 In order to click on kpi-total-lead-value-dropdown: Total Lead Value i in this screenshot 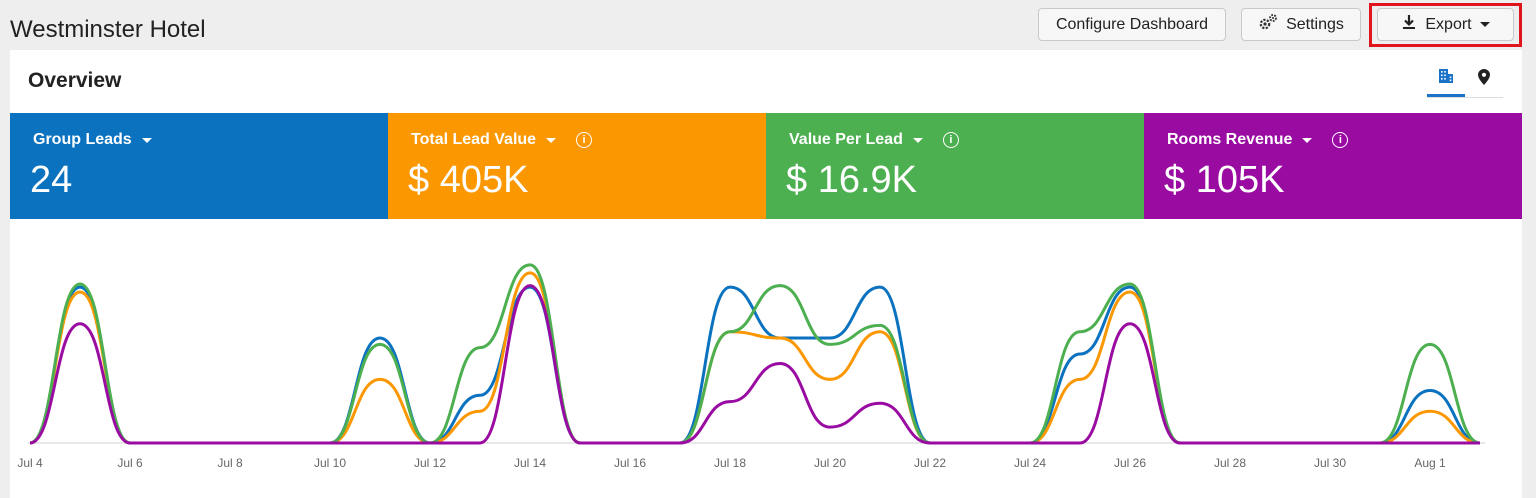, I will do `click(502, 140)`.